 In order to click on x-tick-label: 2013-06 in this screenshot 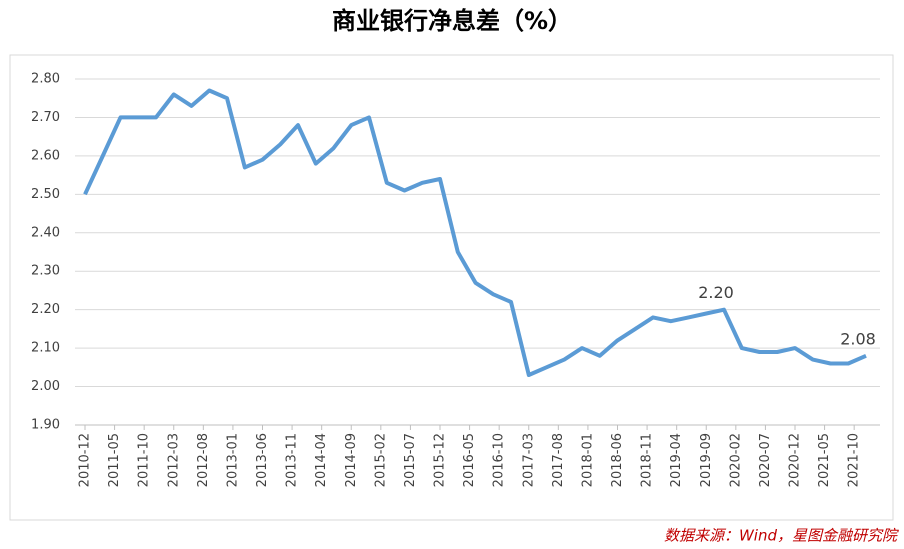, I will do `click(262, 460)`.